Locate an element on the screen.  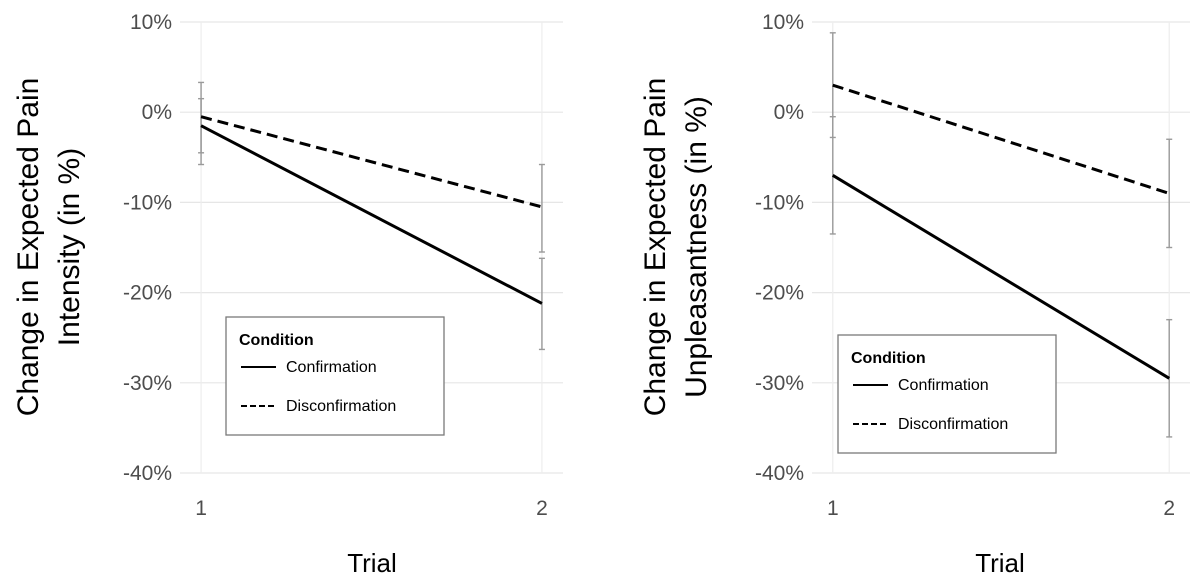
y-axis-title-line: Unpleasantness (in %) is located at coordinates (696, 247).